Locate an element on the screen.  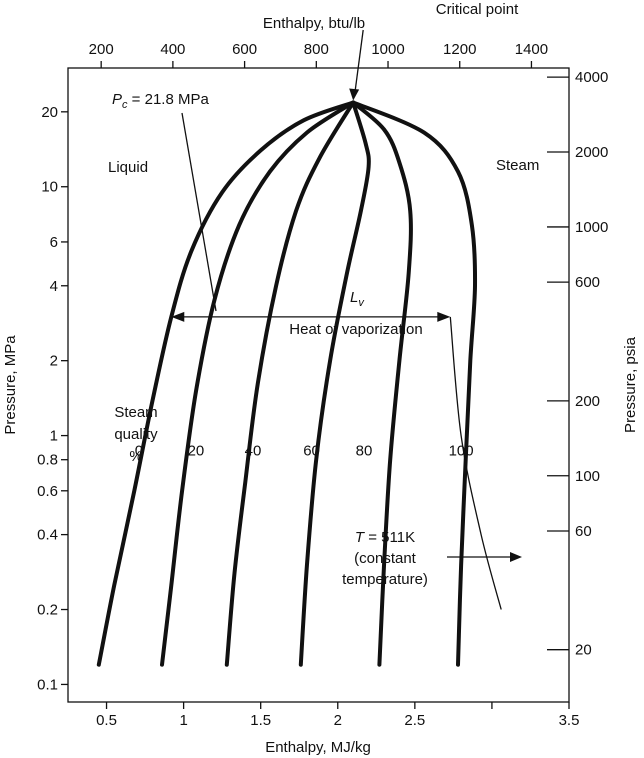
bottom-axis-title: Enthalpy, MJ/kg is located at coordinates (318, 747).